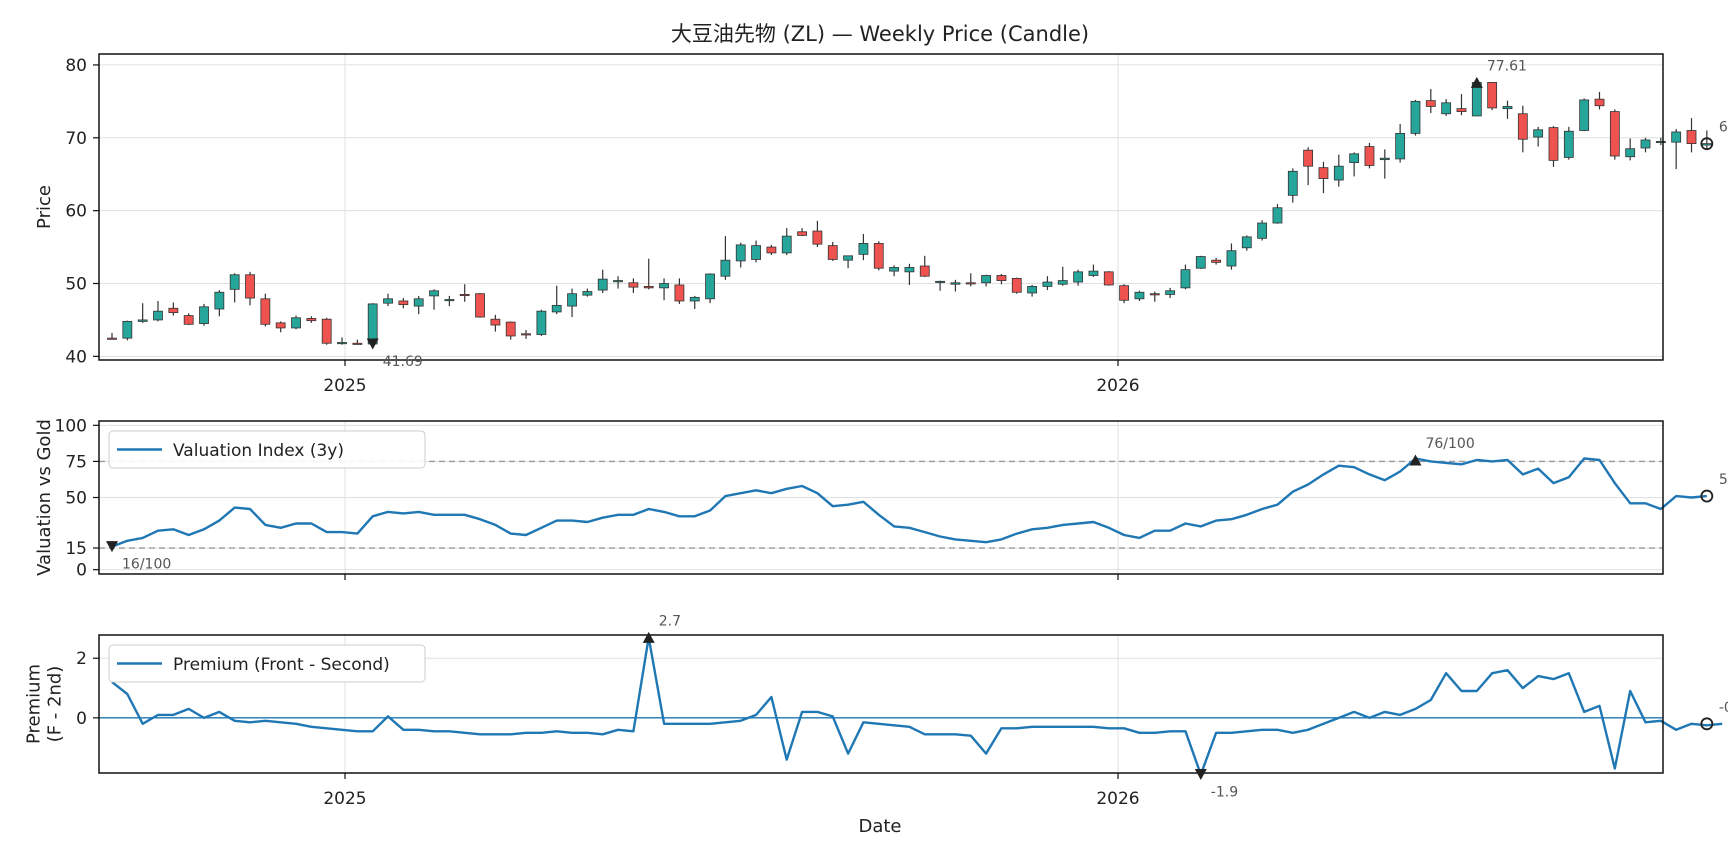 The image size is (1728, 853). I want to click on max-label-2: 2.7, so click(670, 621).